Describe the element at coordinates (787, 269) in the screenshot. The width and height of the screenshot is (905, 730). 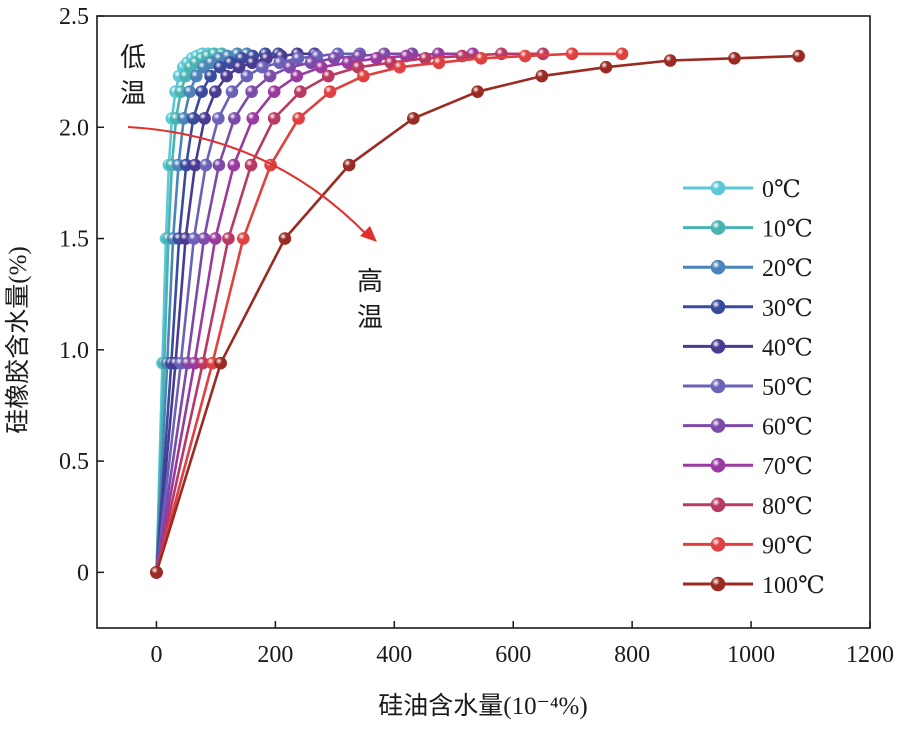
I see `legend-label: 20℃` at that location.